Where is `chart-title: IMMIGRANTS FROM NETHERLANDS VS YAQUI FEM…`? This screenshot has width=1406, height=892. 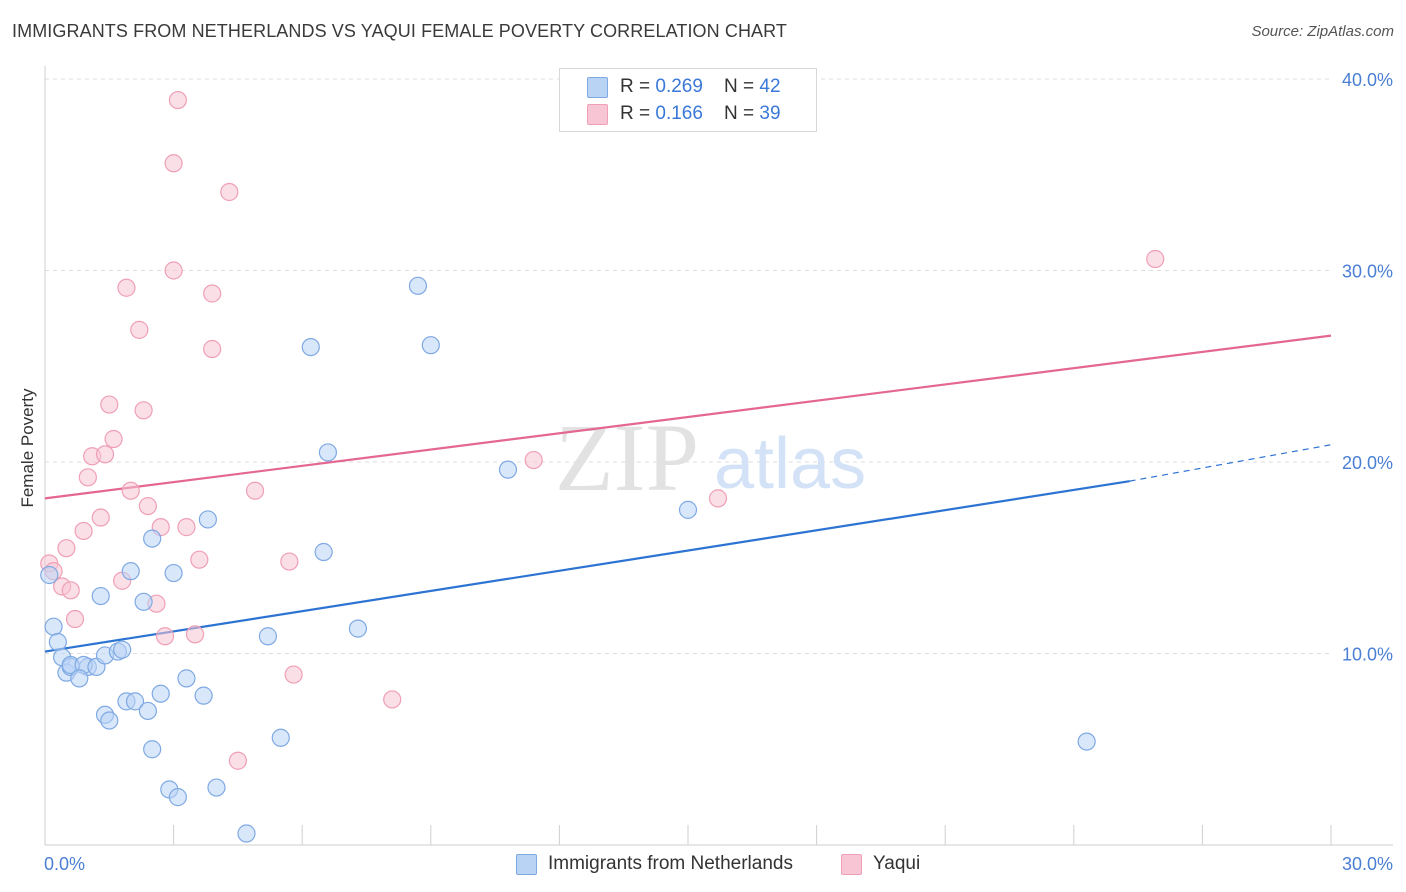 chart-title: IMMIGRANTS FROM NETHERLANDS VS YAQUI FEM… is located at coordinates (400, 31).